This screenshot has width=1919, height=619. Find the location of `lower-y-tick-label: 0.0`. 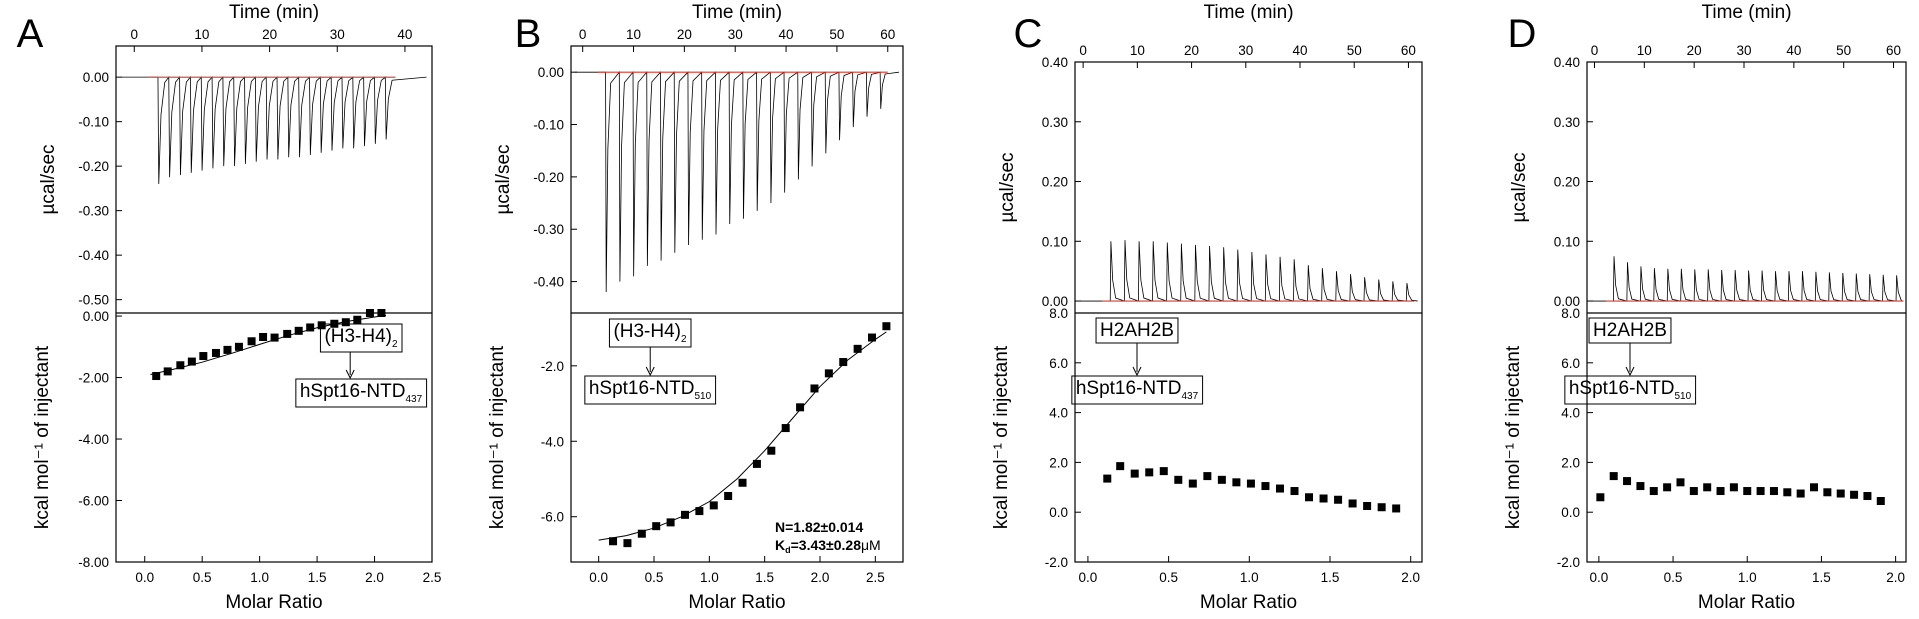

lower-y-tick-label: 0.0 is located at coordinates (1570, 512).